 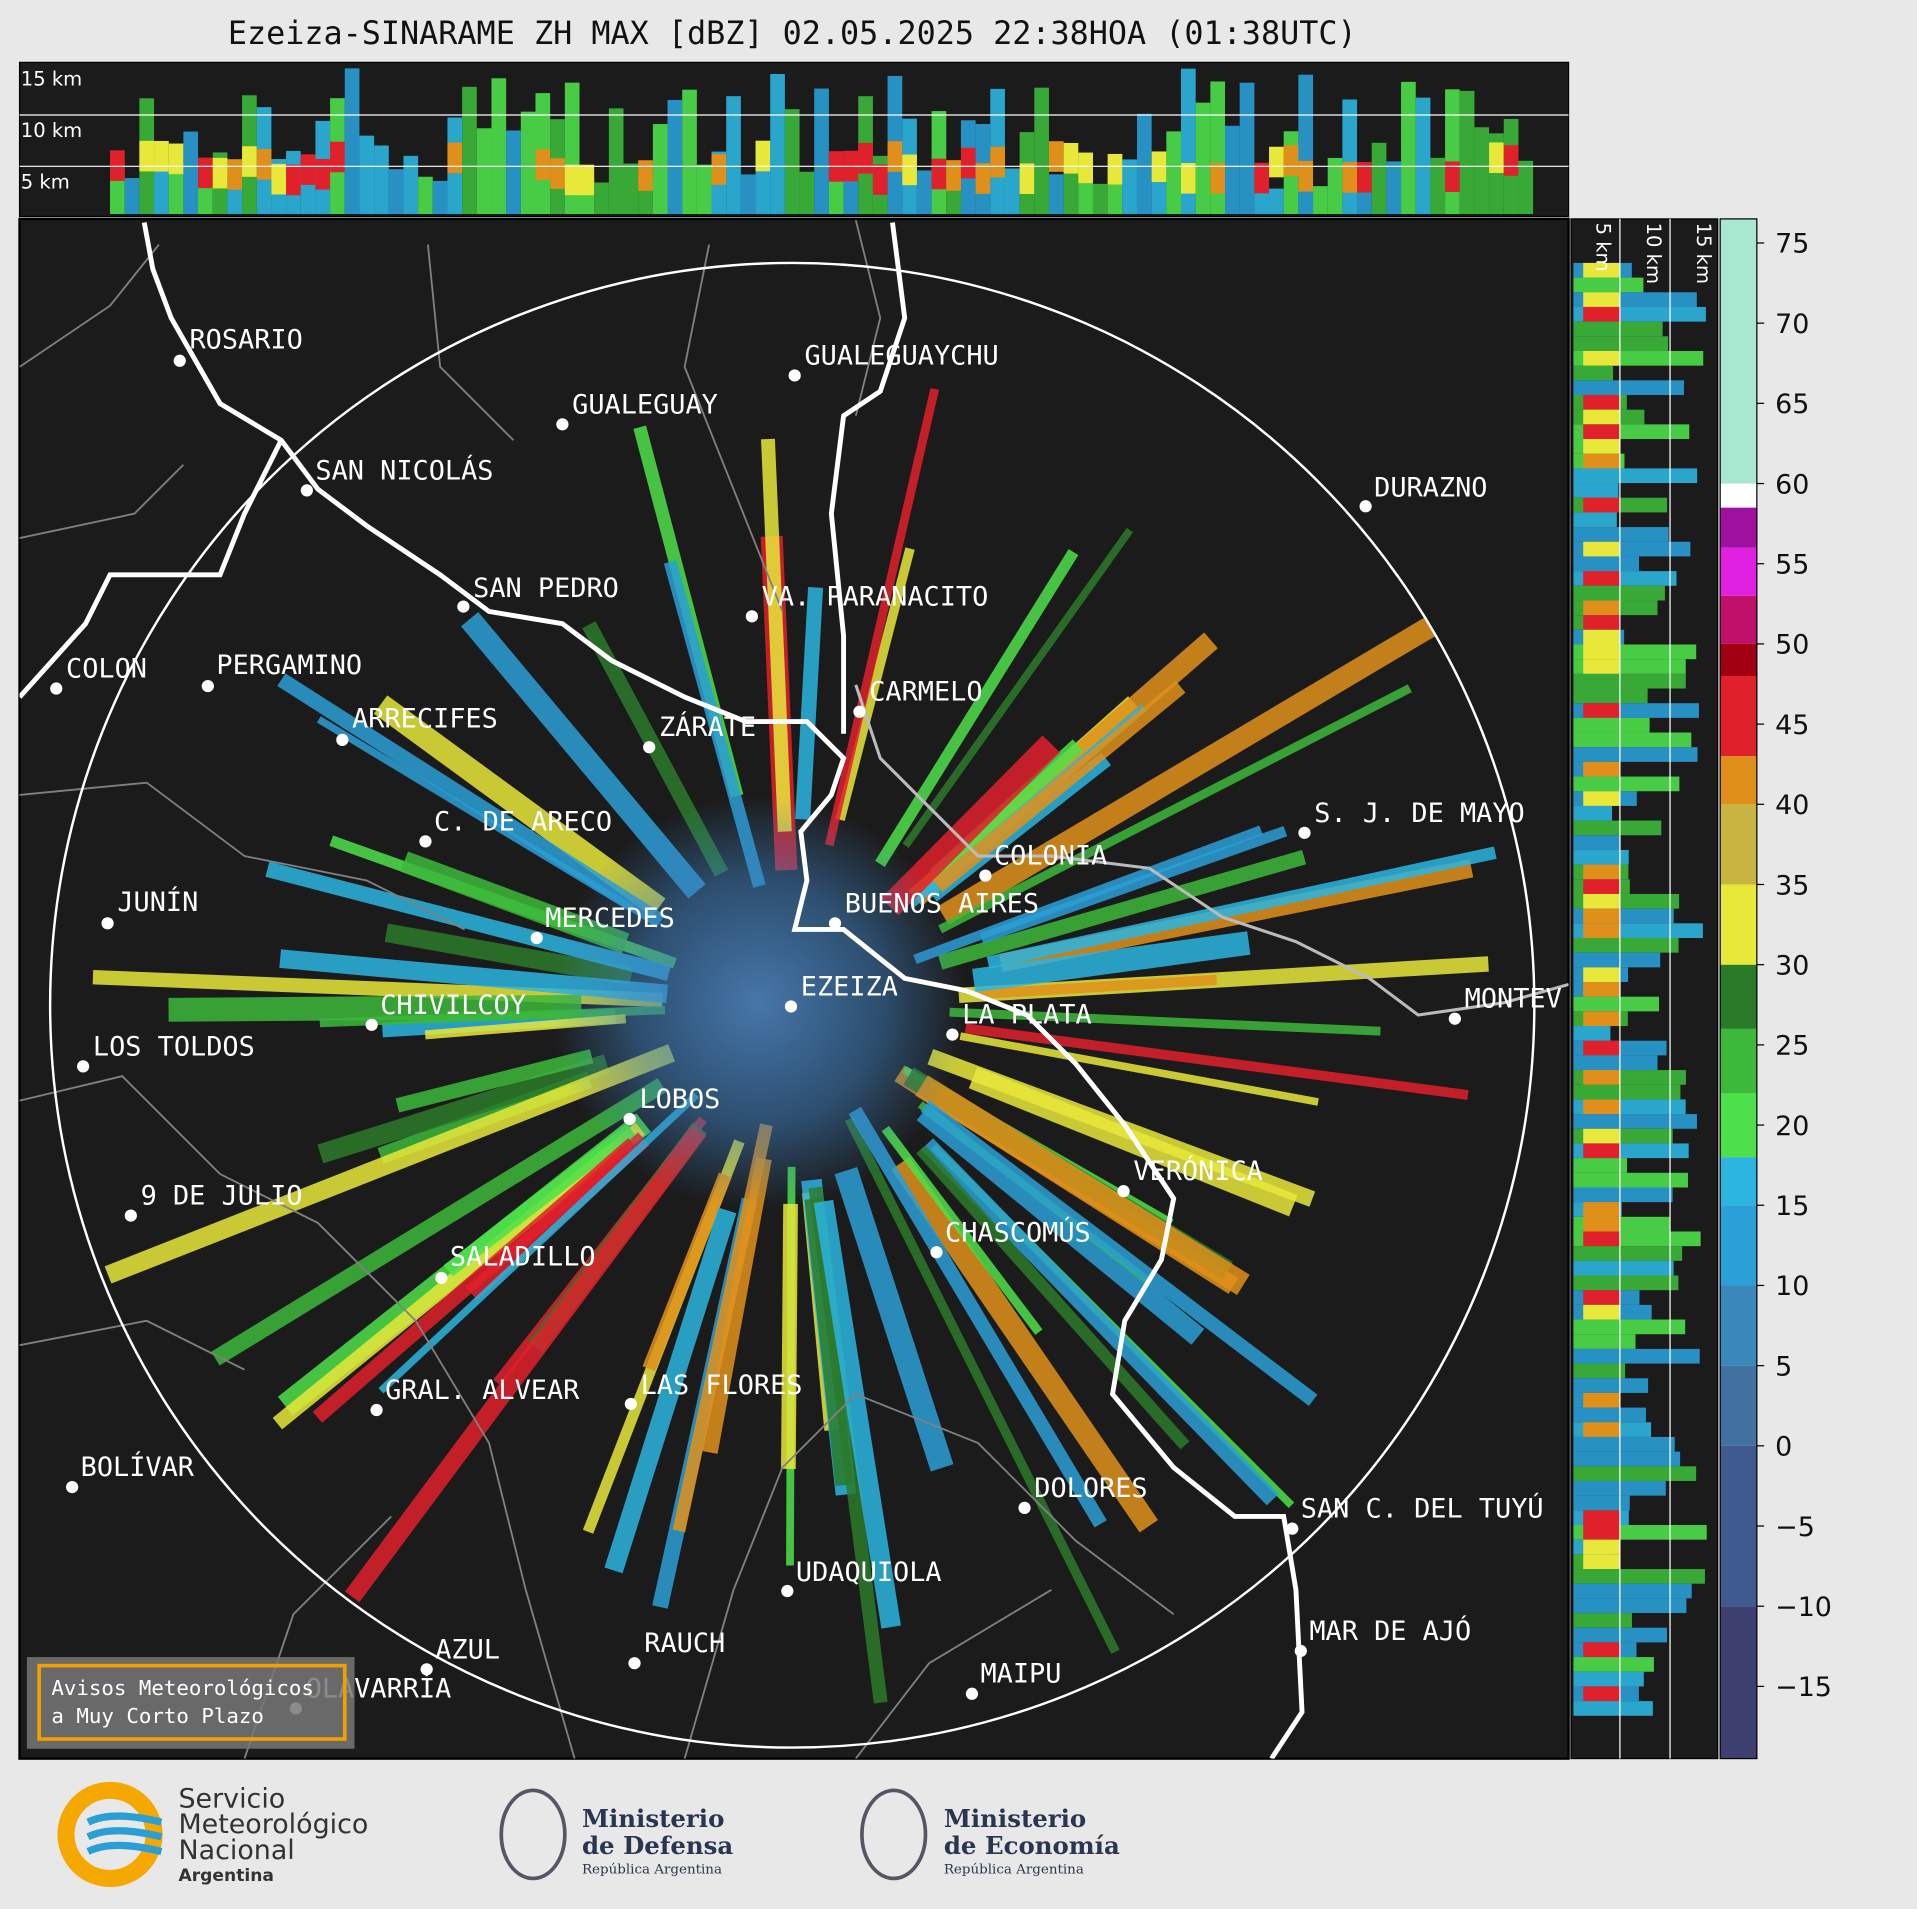 What do you see at coordinates (610, 918) in the screenshot?
I see `city-label: MERCEDES` at bounding box center [610, 918].